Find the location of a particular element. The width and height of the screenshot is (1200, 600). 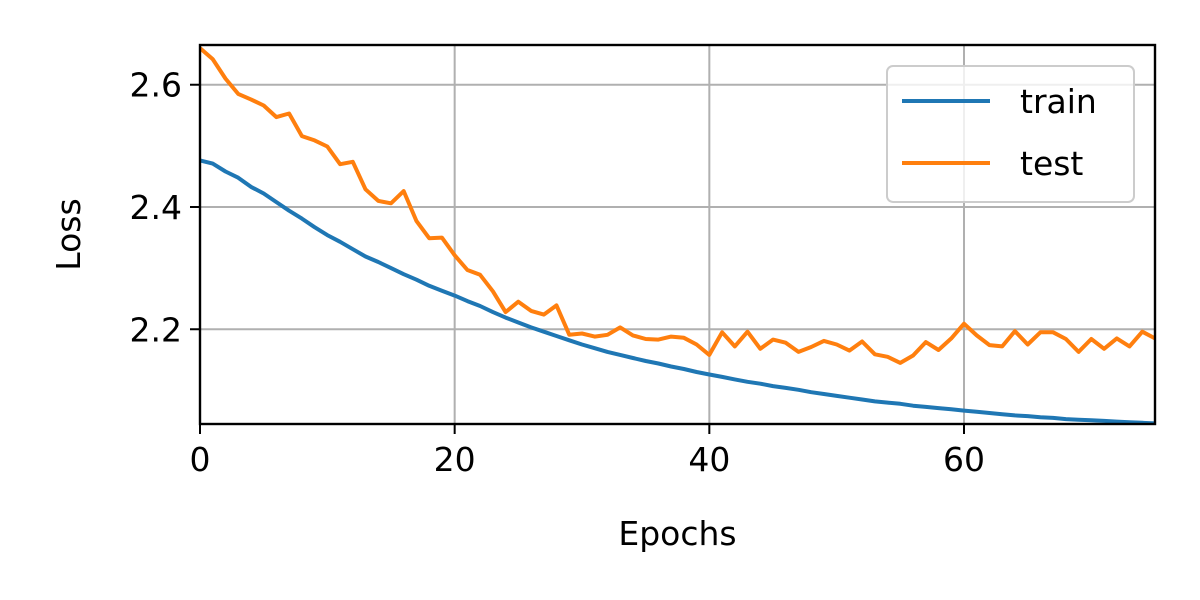

x-axis-title: Epochs is located at coordinates (677, 533).